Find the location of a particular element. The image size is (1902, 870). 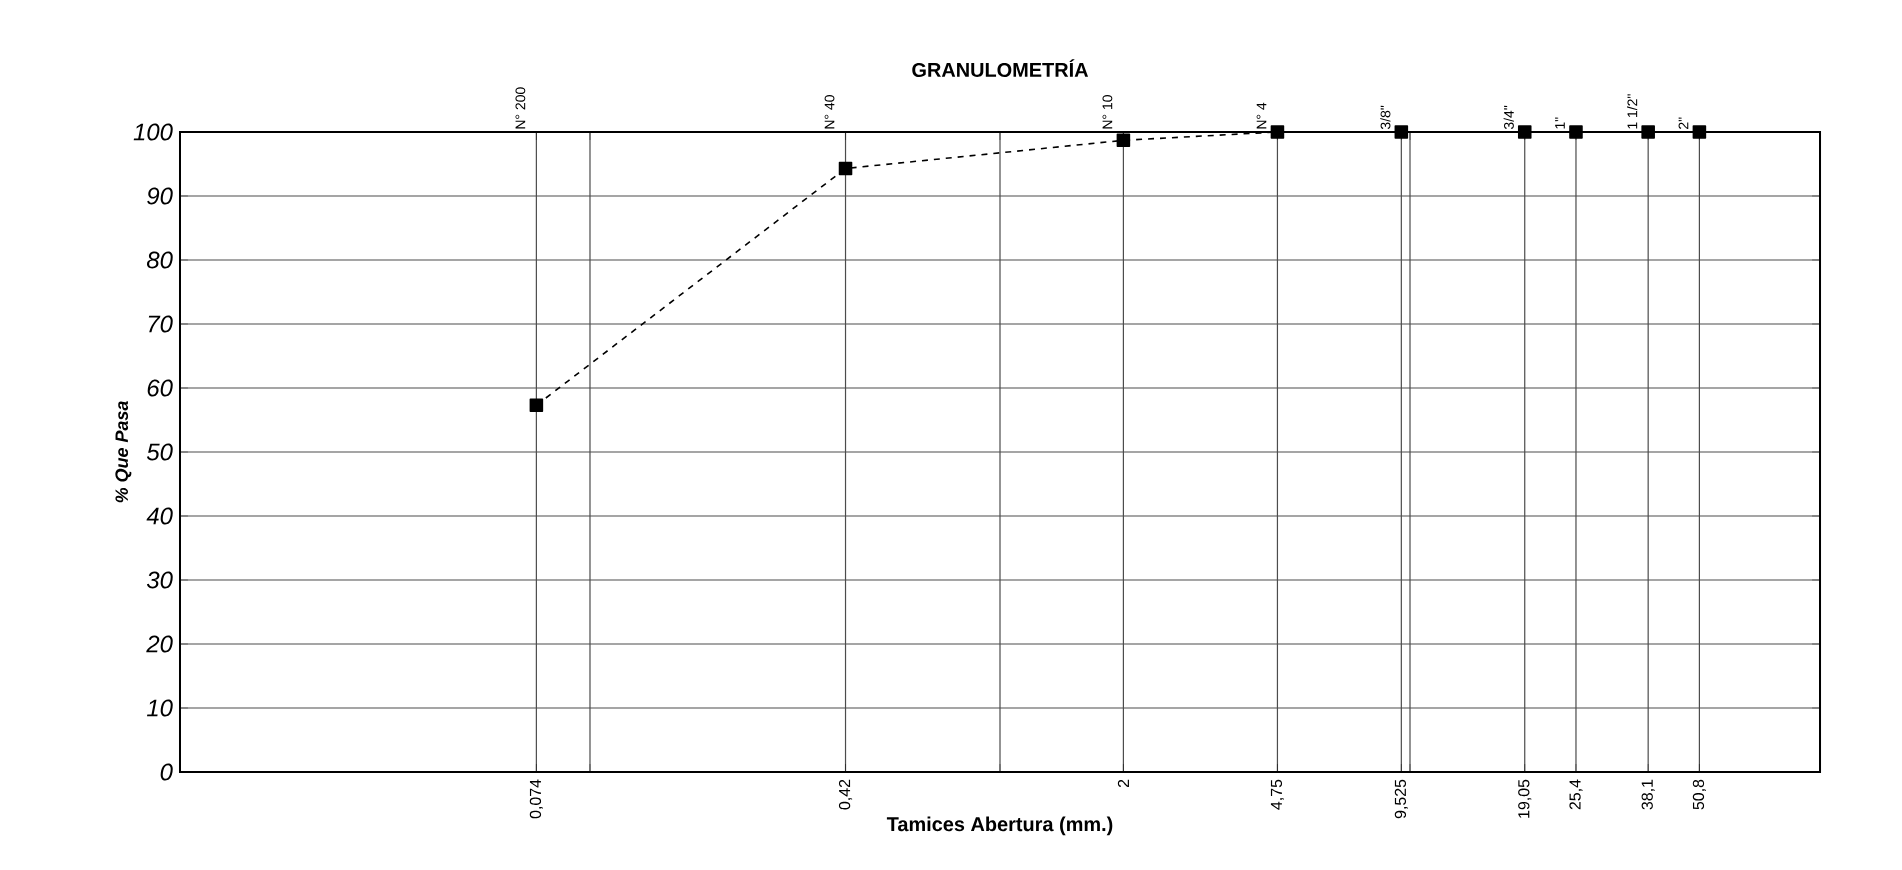

y-tick-label: 30 is located at coordinates (159, 580).